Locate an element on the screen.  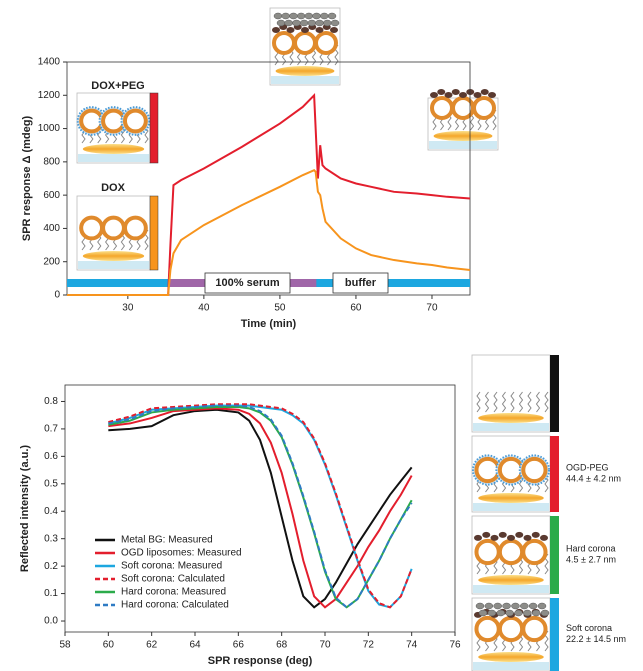
schematic-label: OGD-PEG is located at coordinates (587, 467).